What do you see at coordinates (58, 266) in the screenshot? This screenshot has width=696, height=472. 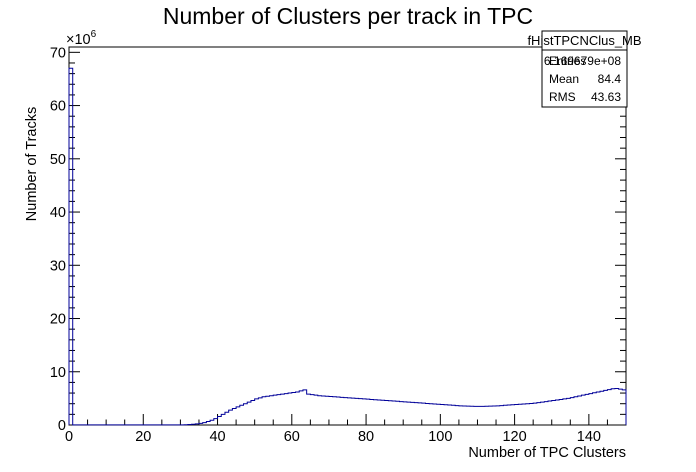 I see `y-tick-label: 30` at bounding box center [58, 266].